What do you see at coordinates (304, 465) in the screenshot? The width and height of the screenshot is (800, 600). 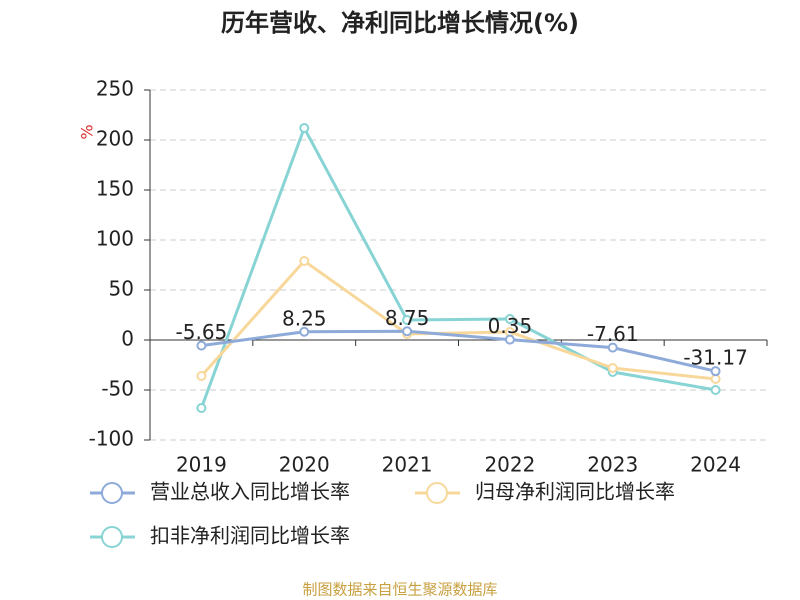 I see `x-tick-label: 2020` at bounding box center [304, 465].